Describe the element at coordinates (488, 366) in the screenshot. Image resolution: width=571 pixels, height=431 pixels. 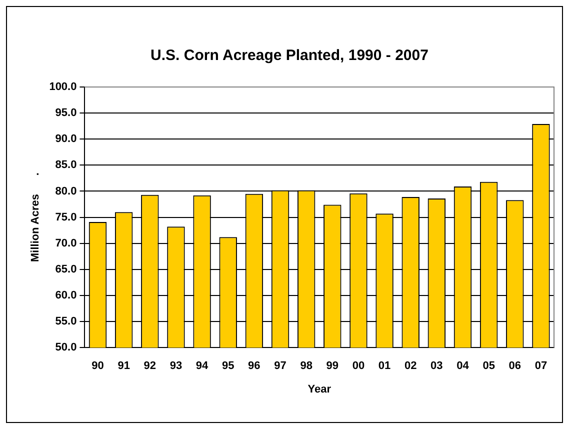
I see `x-tick-label: 05` at that location.